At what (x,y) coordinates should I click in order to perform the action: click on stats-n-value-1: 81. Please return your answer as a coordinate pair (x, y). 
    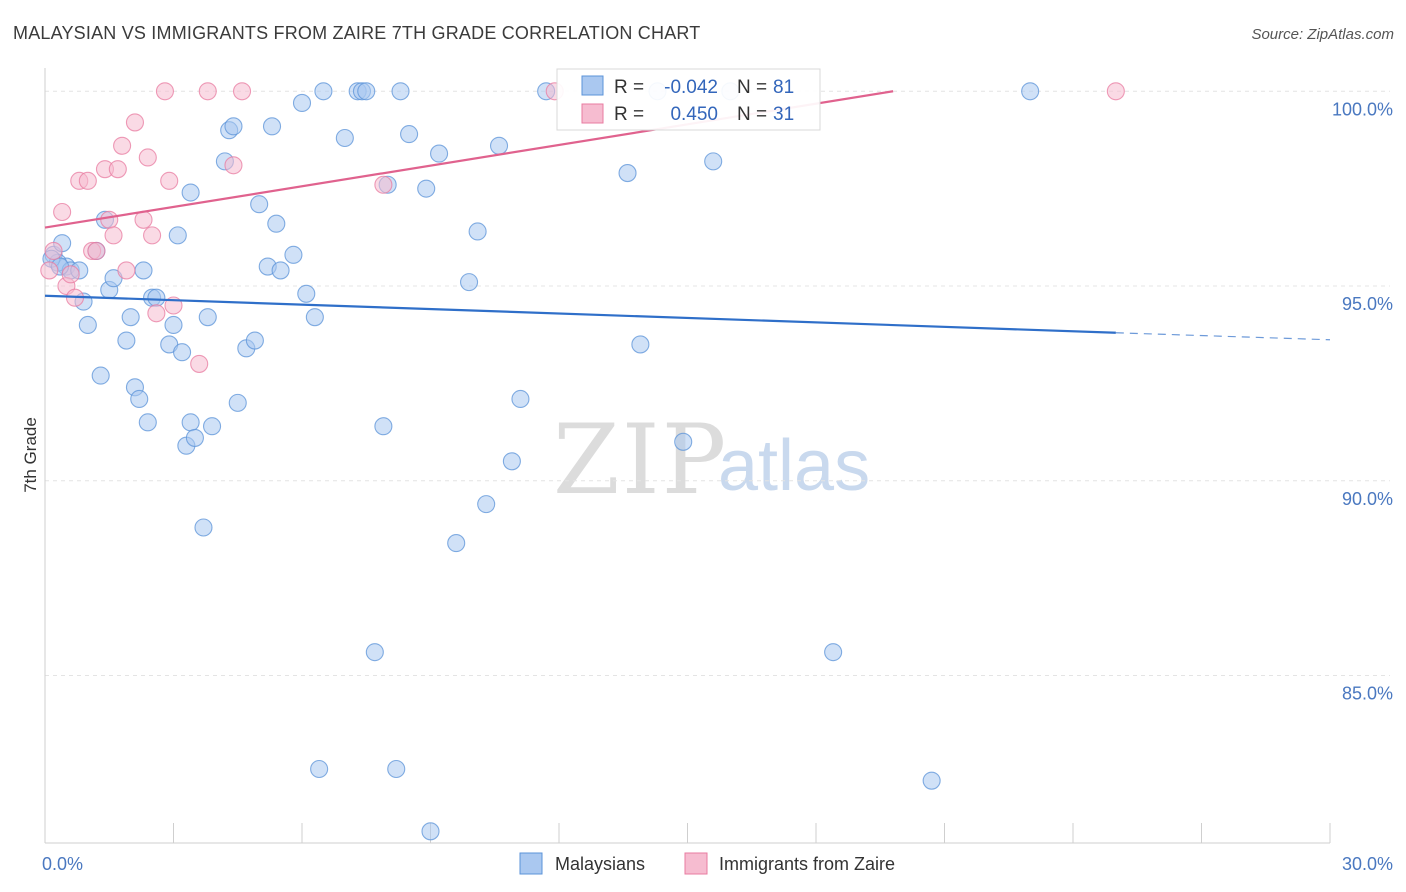
    Looking at the image, I should click on (783, 87).